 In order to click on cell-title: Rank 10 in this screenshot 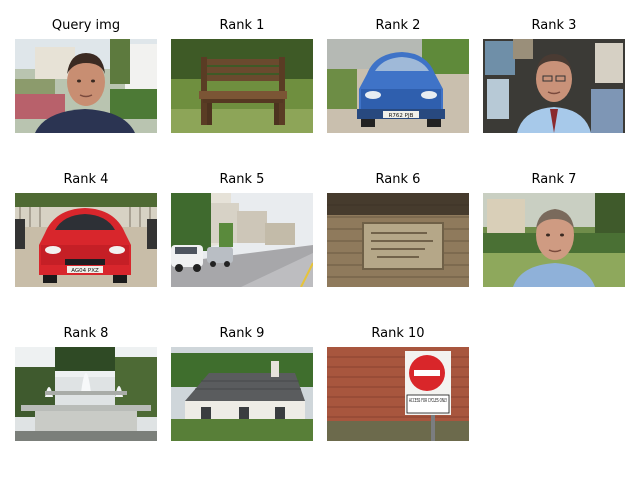, I will do `click(398, 333)`.